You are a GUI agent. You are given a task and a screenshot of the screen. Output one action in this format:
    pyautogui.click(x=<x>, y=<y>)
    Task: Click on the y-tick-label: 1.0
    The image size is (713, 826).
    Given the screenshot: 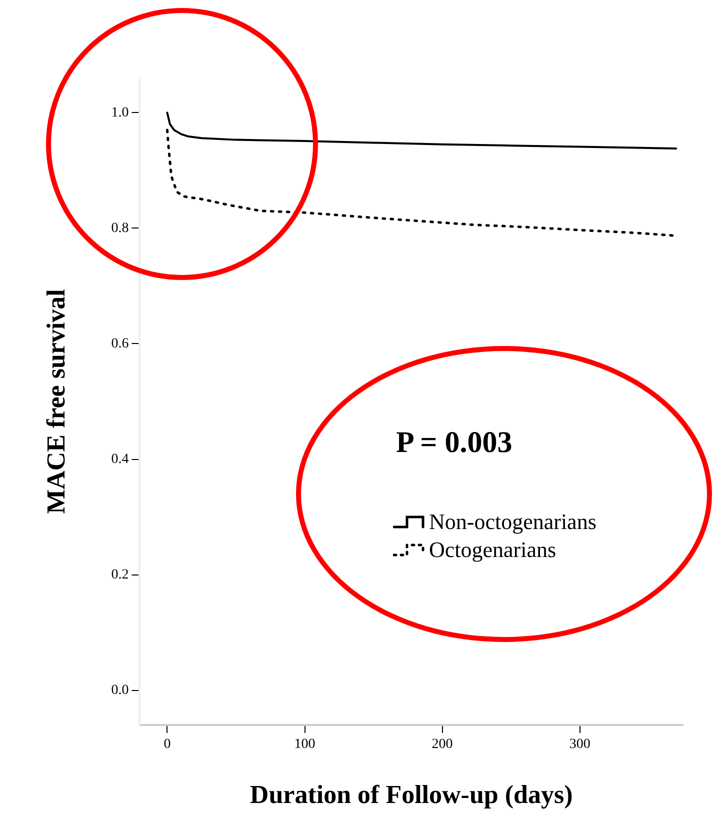 What is the action you would take?
    pyautogui.click(x=120, y=112)
    